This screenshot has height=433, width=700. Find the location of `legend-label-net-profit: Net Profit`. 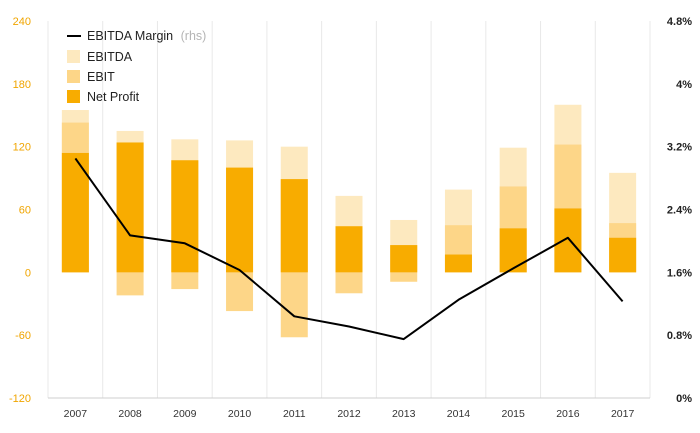

legend-label-net-profit: Net Profit is located at coordinates (113, 97).